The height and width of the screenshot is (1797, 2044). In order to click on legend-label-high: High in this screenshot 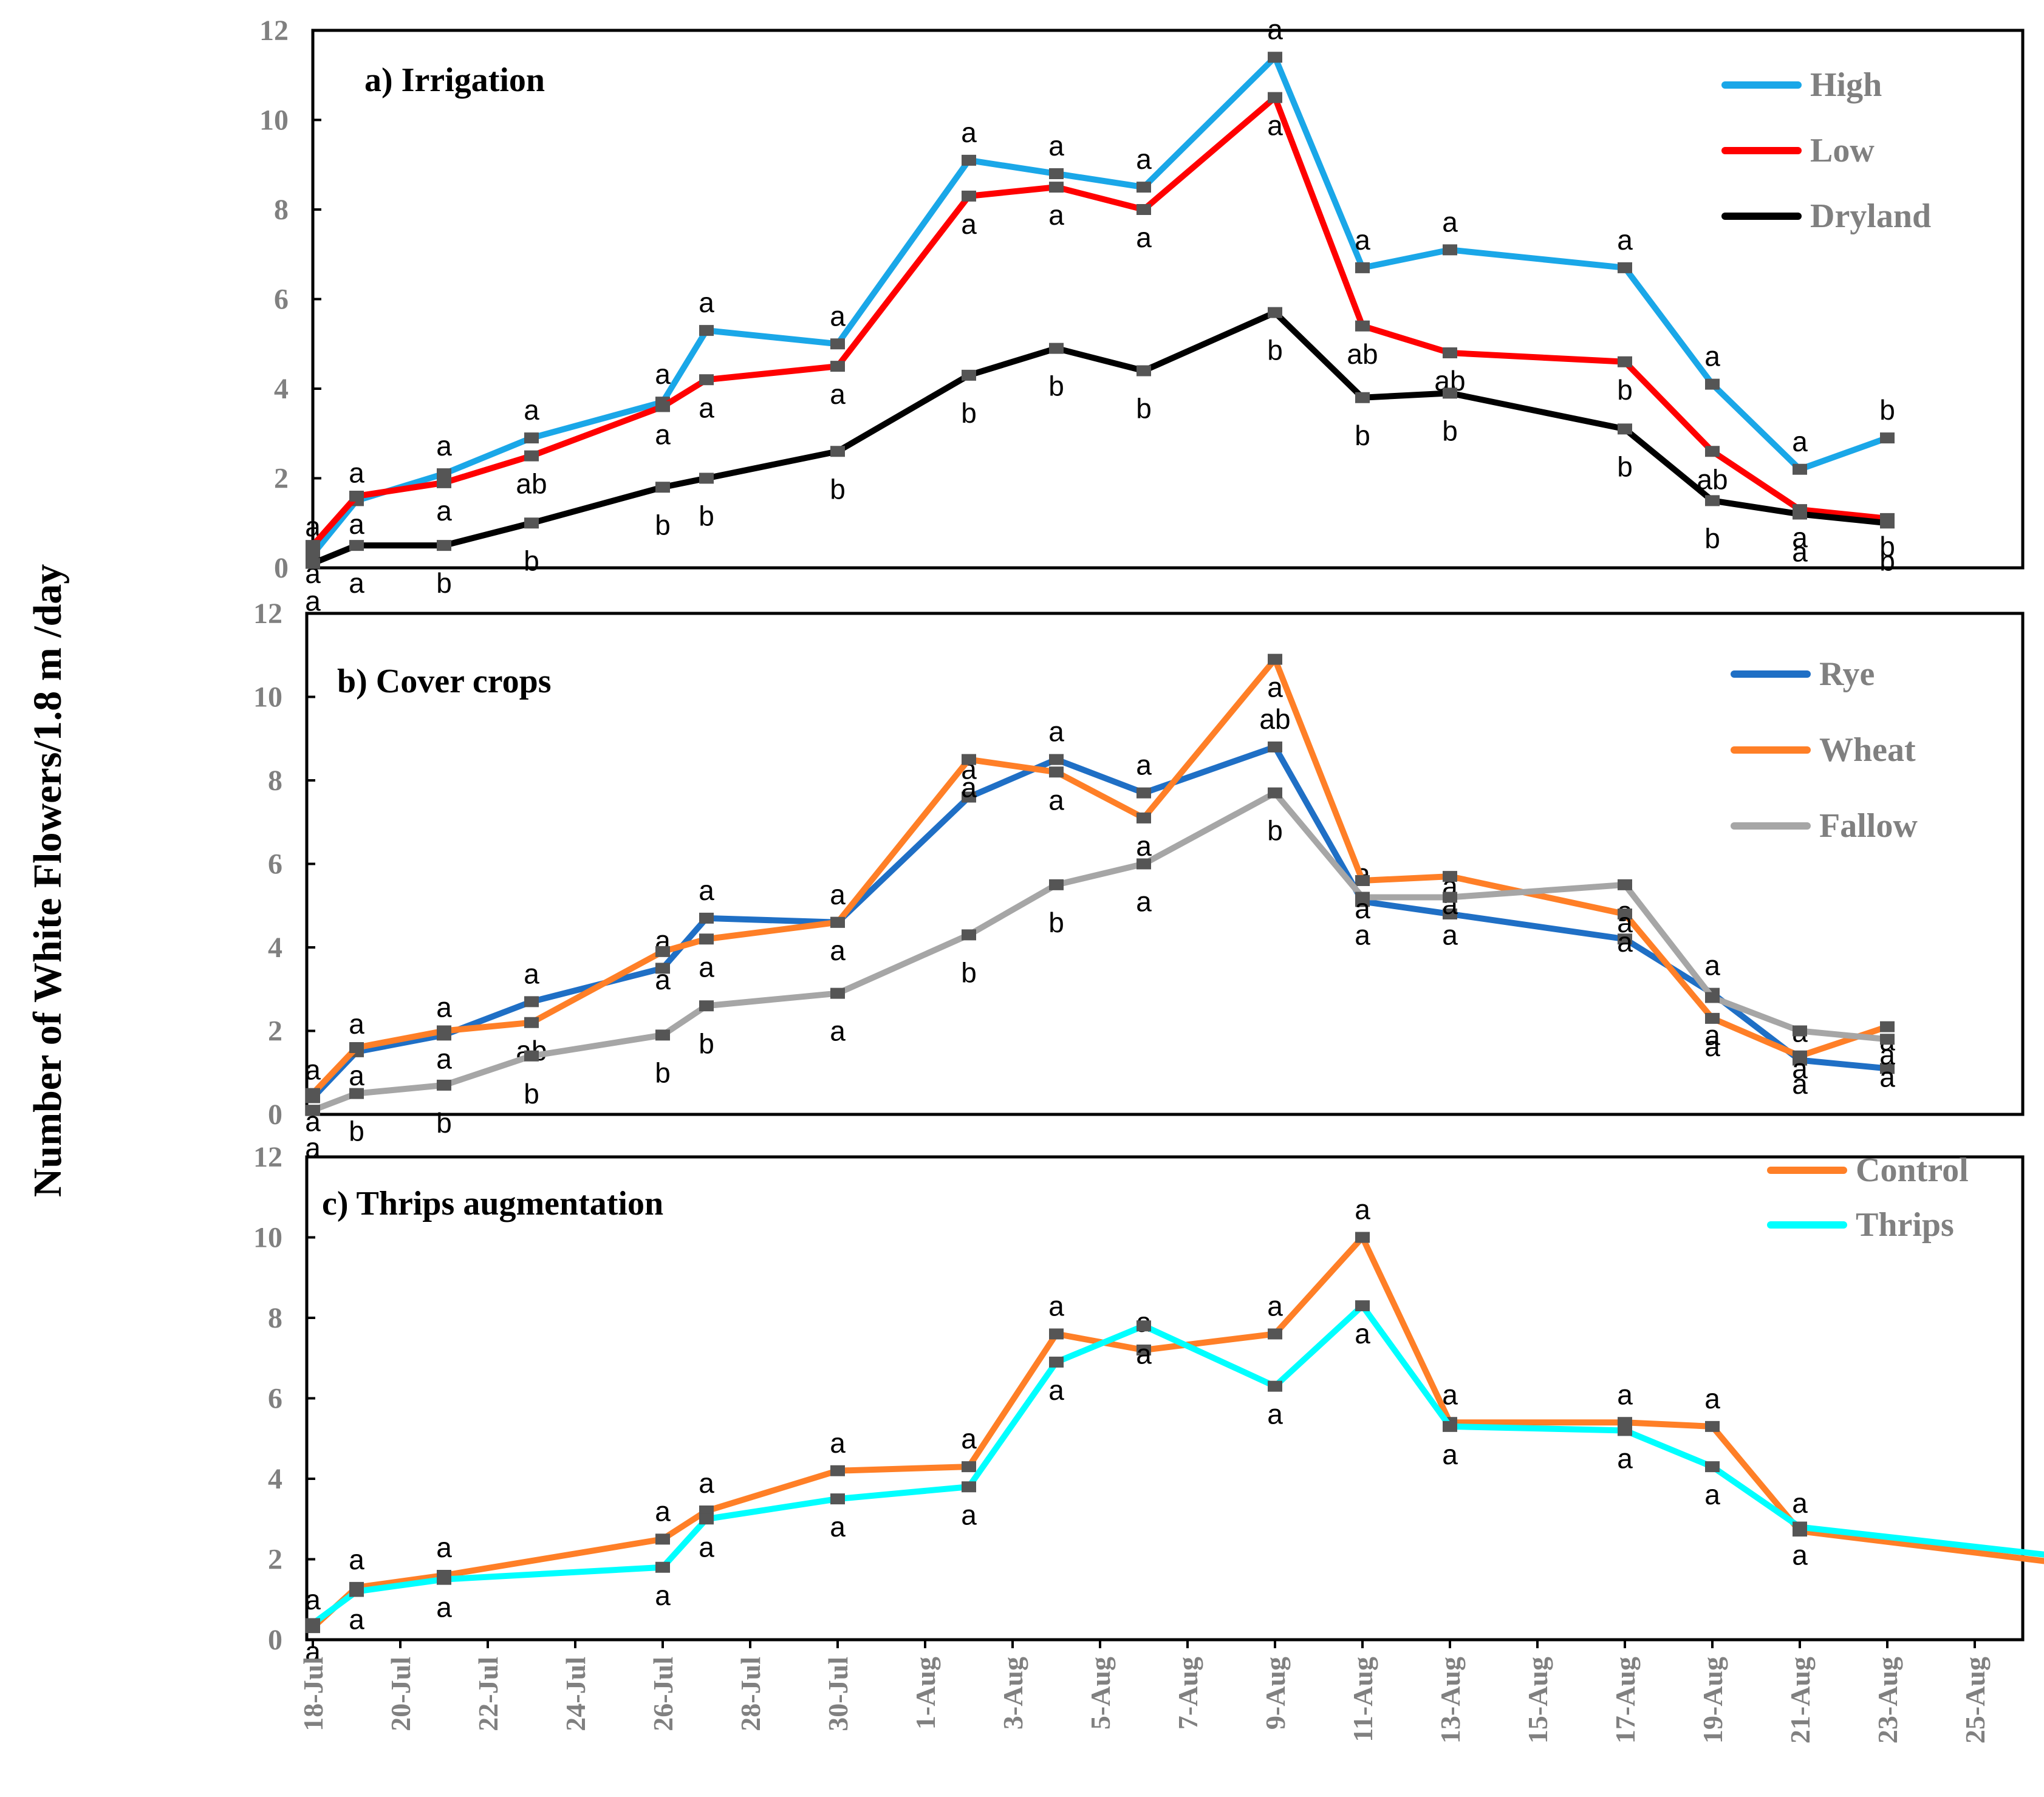, I will do `click(1846, 85)`.